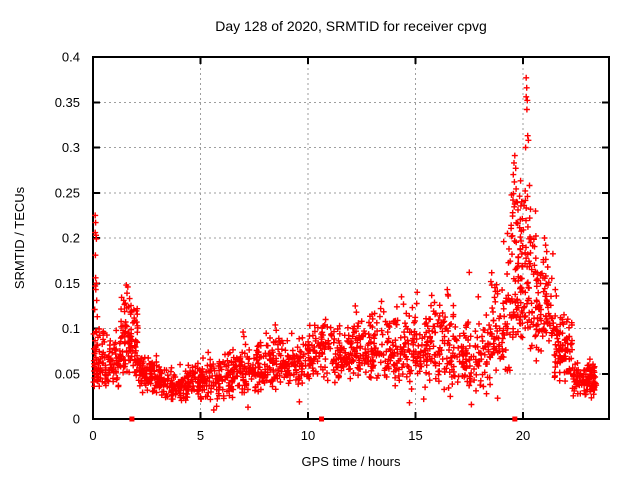 The height and width of the screenshot is (480, 640). What do you see at coordinates (67, 373) in the screenshot?
I see `svg-text: 0.05` at bounding box center [67, 373].